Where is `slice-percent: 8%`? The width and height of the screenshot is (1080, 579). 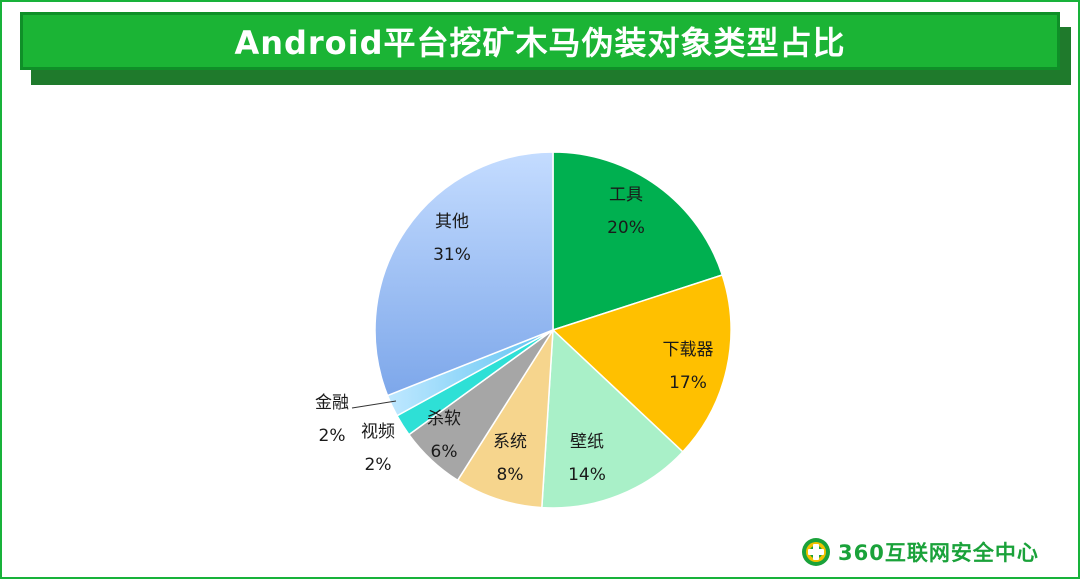 slice-percent: 8% is located at coordinates (510, 475).